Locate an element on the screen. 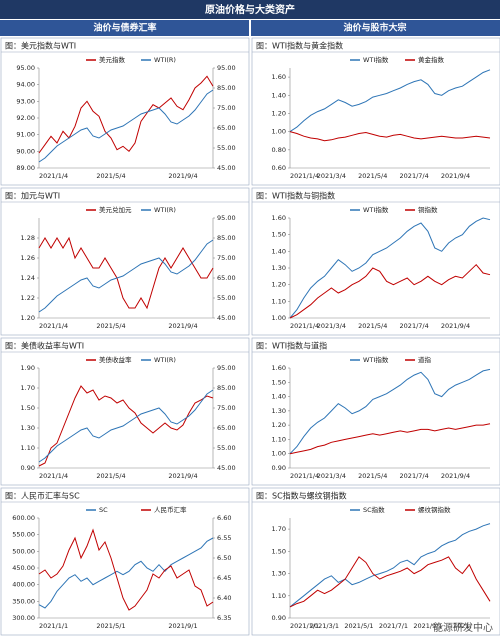  y2-tick-label: 45.00 is located at coordinates (226, 318).